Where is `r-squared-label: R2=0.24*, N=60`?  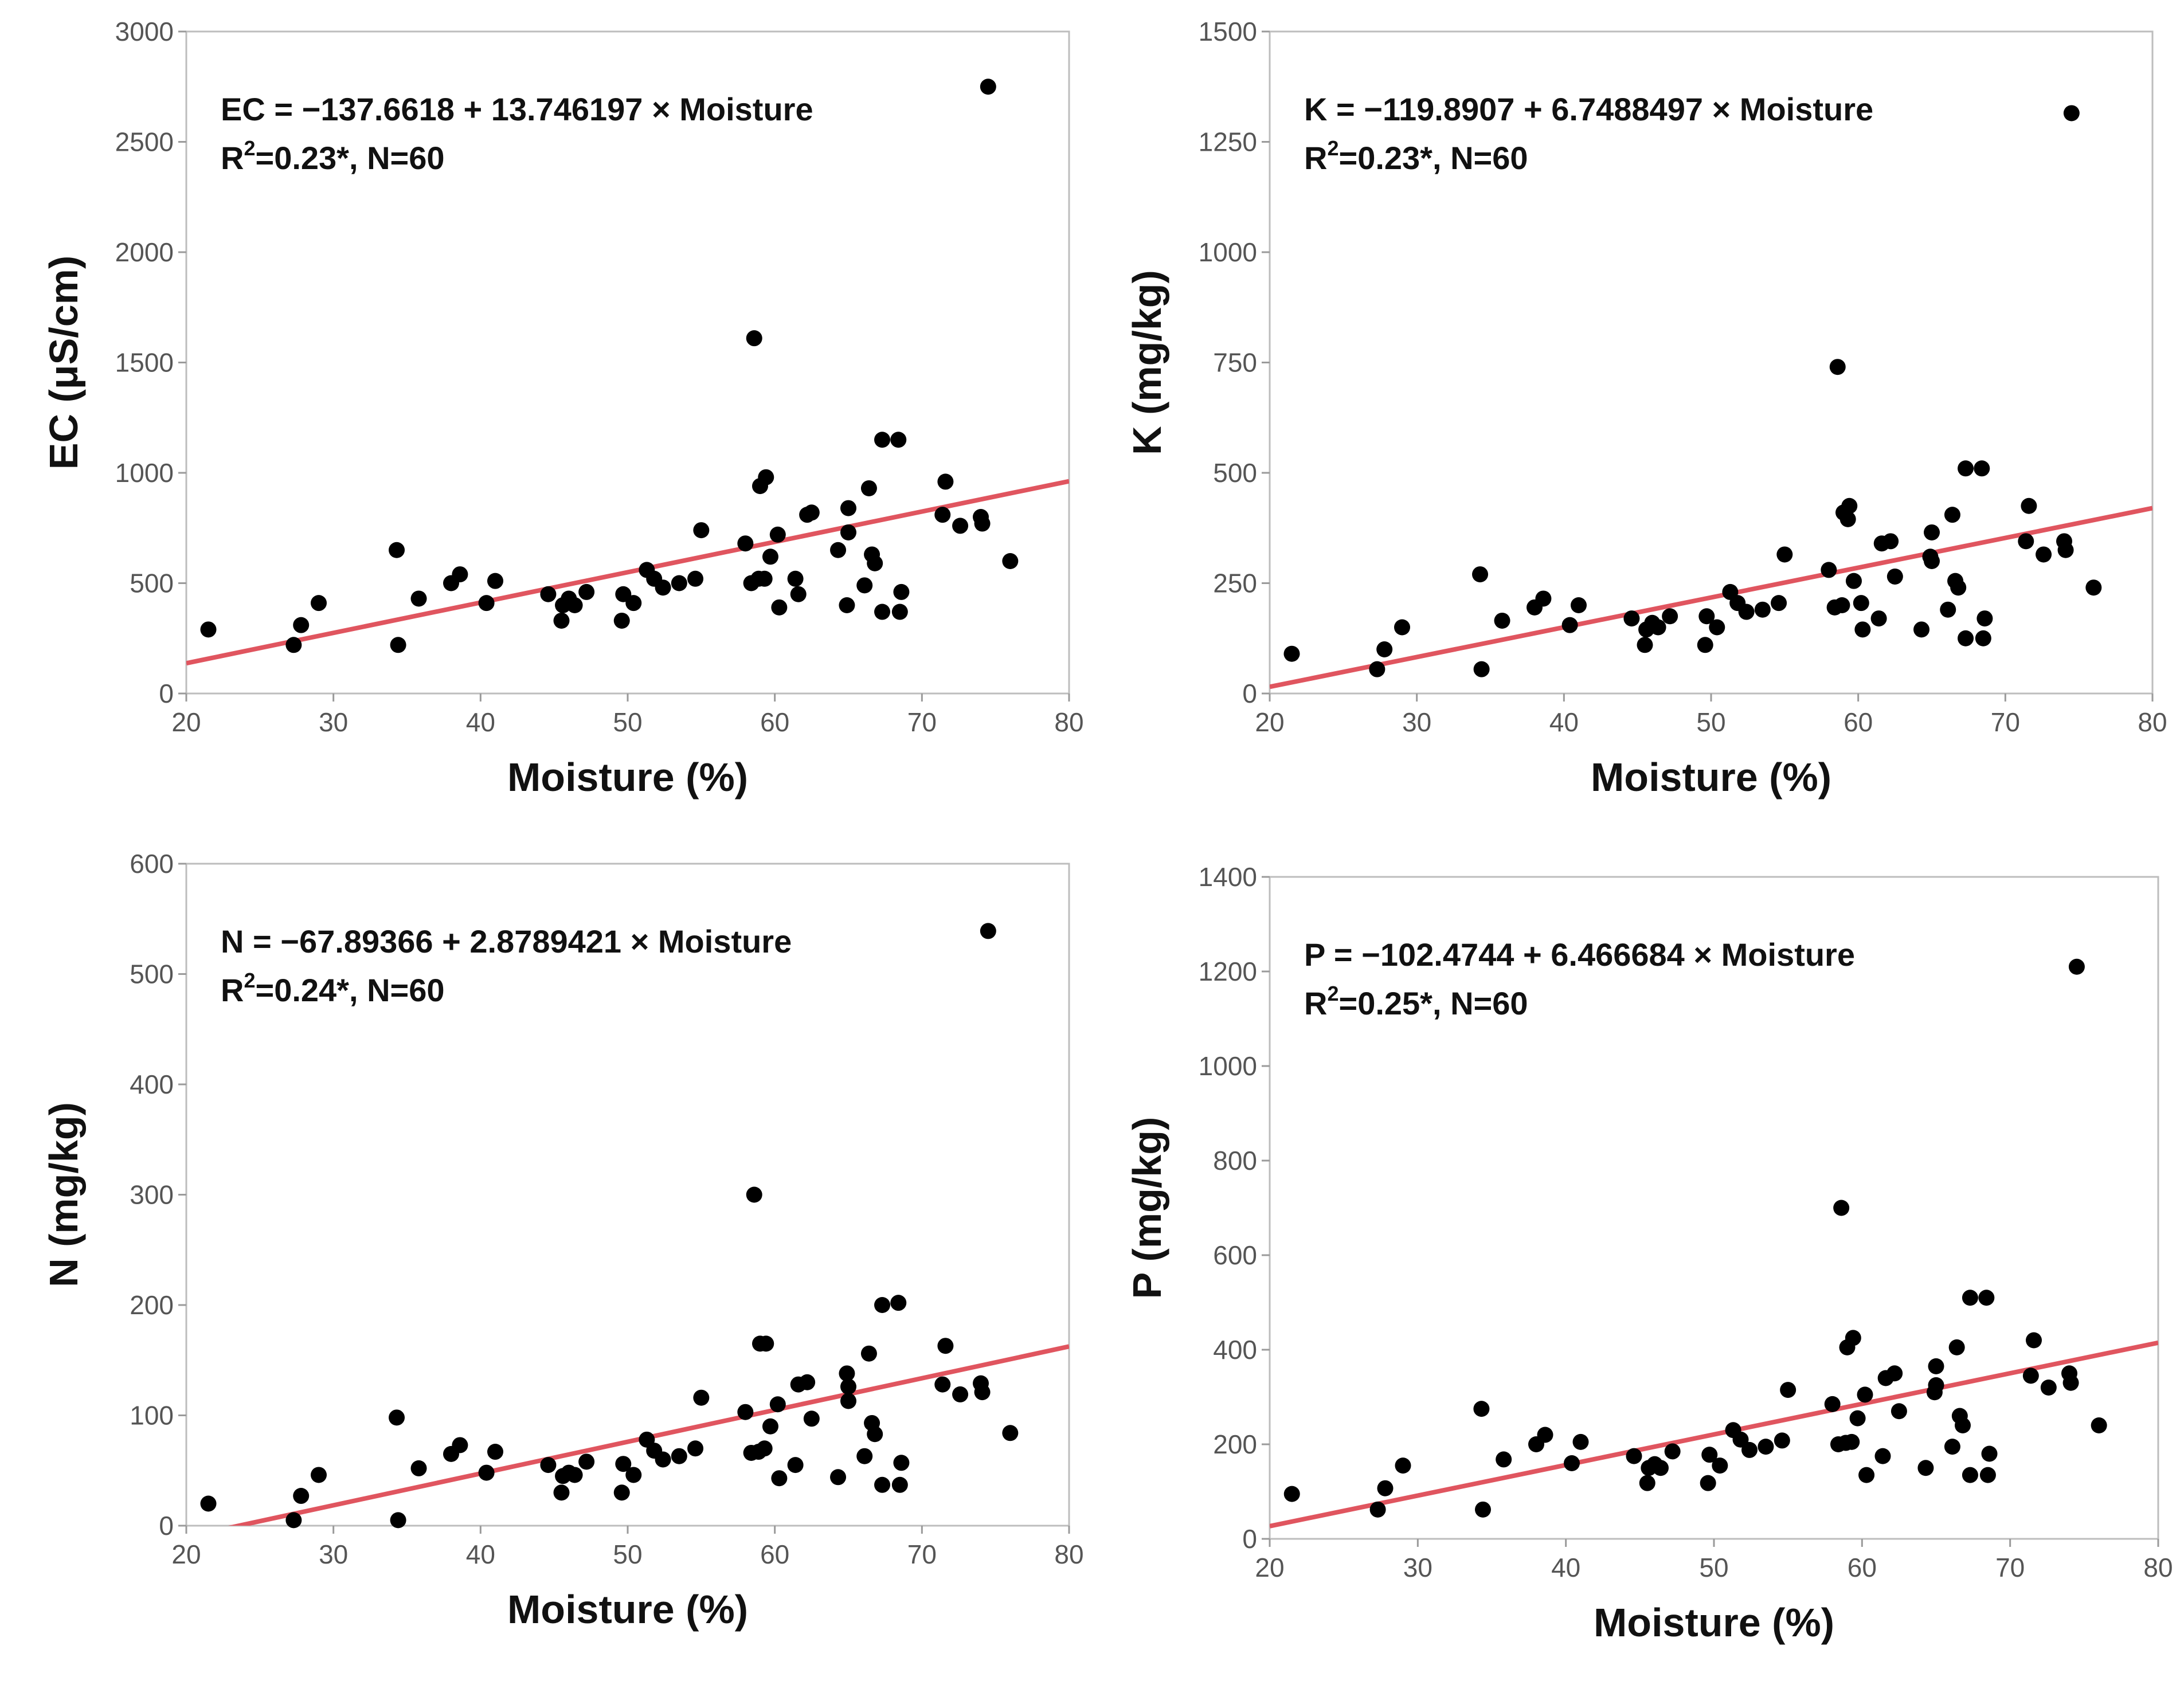
r-squared-label: R2=0.24*, N=60 is located at coordinates (333, 989).